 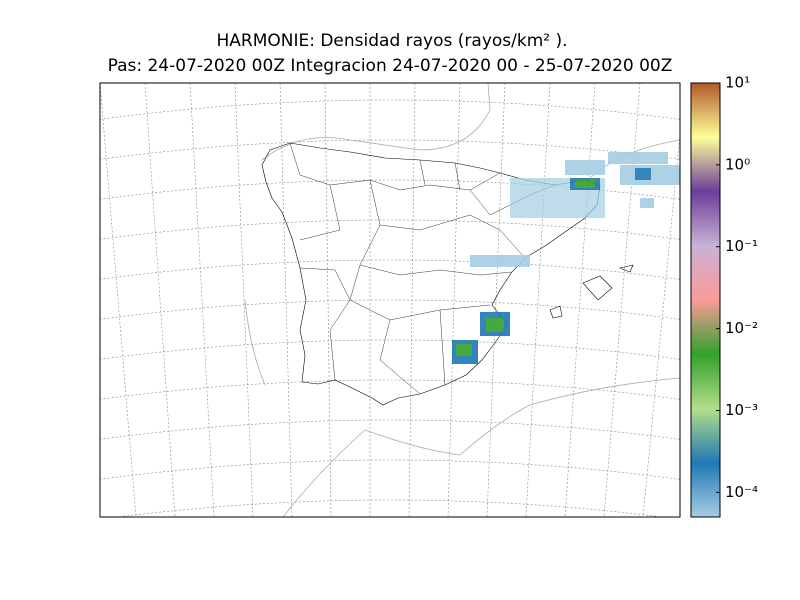 I want to click on portugal-sea, so click(x=255, y=342).